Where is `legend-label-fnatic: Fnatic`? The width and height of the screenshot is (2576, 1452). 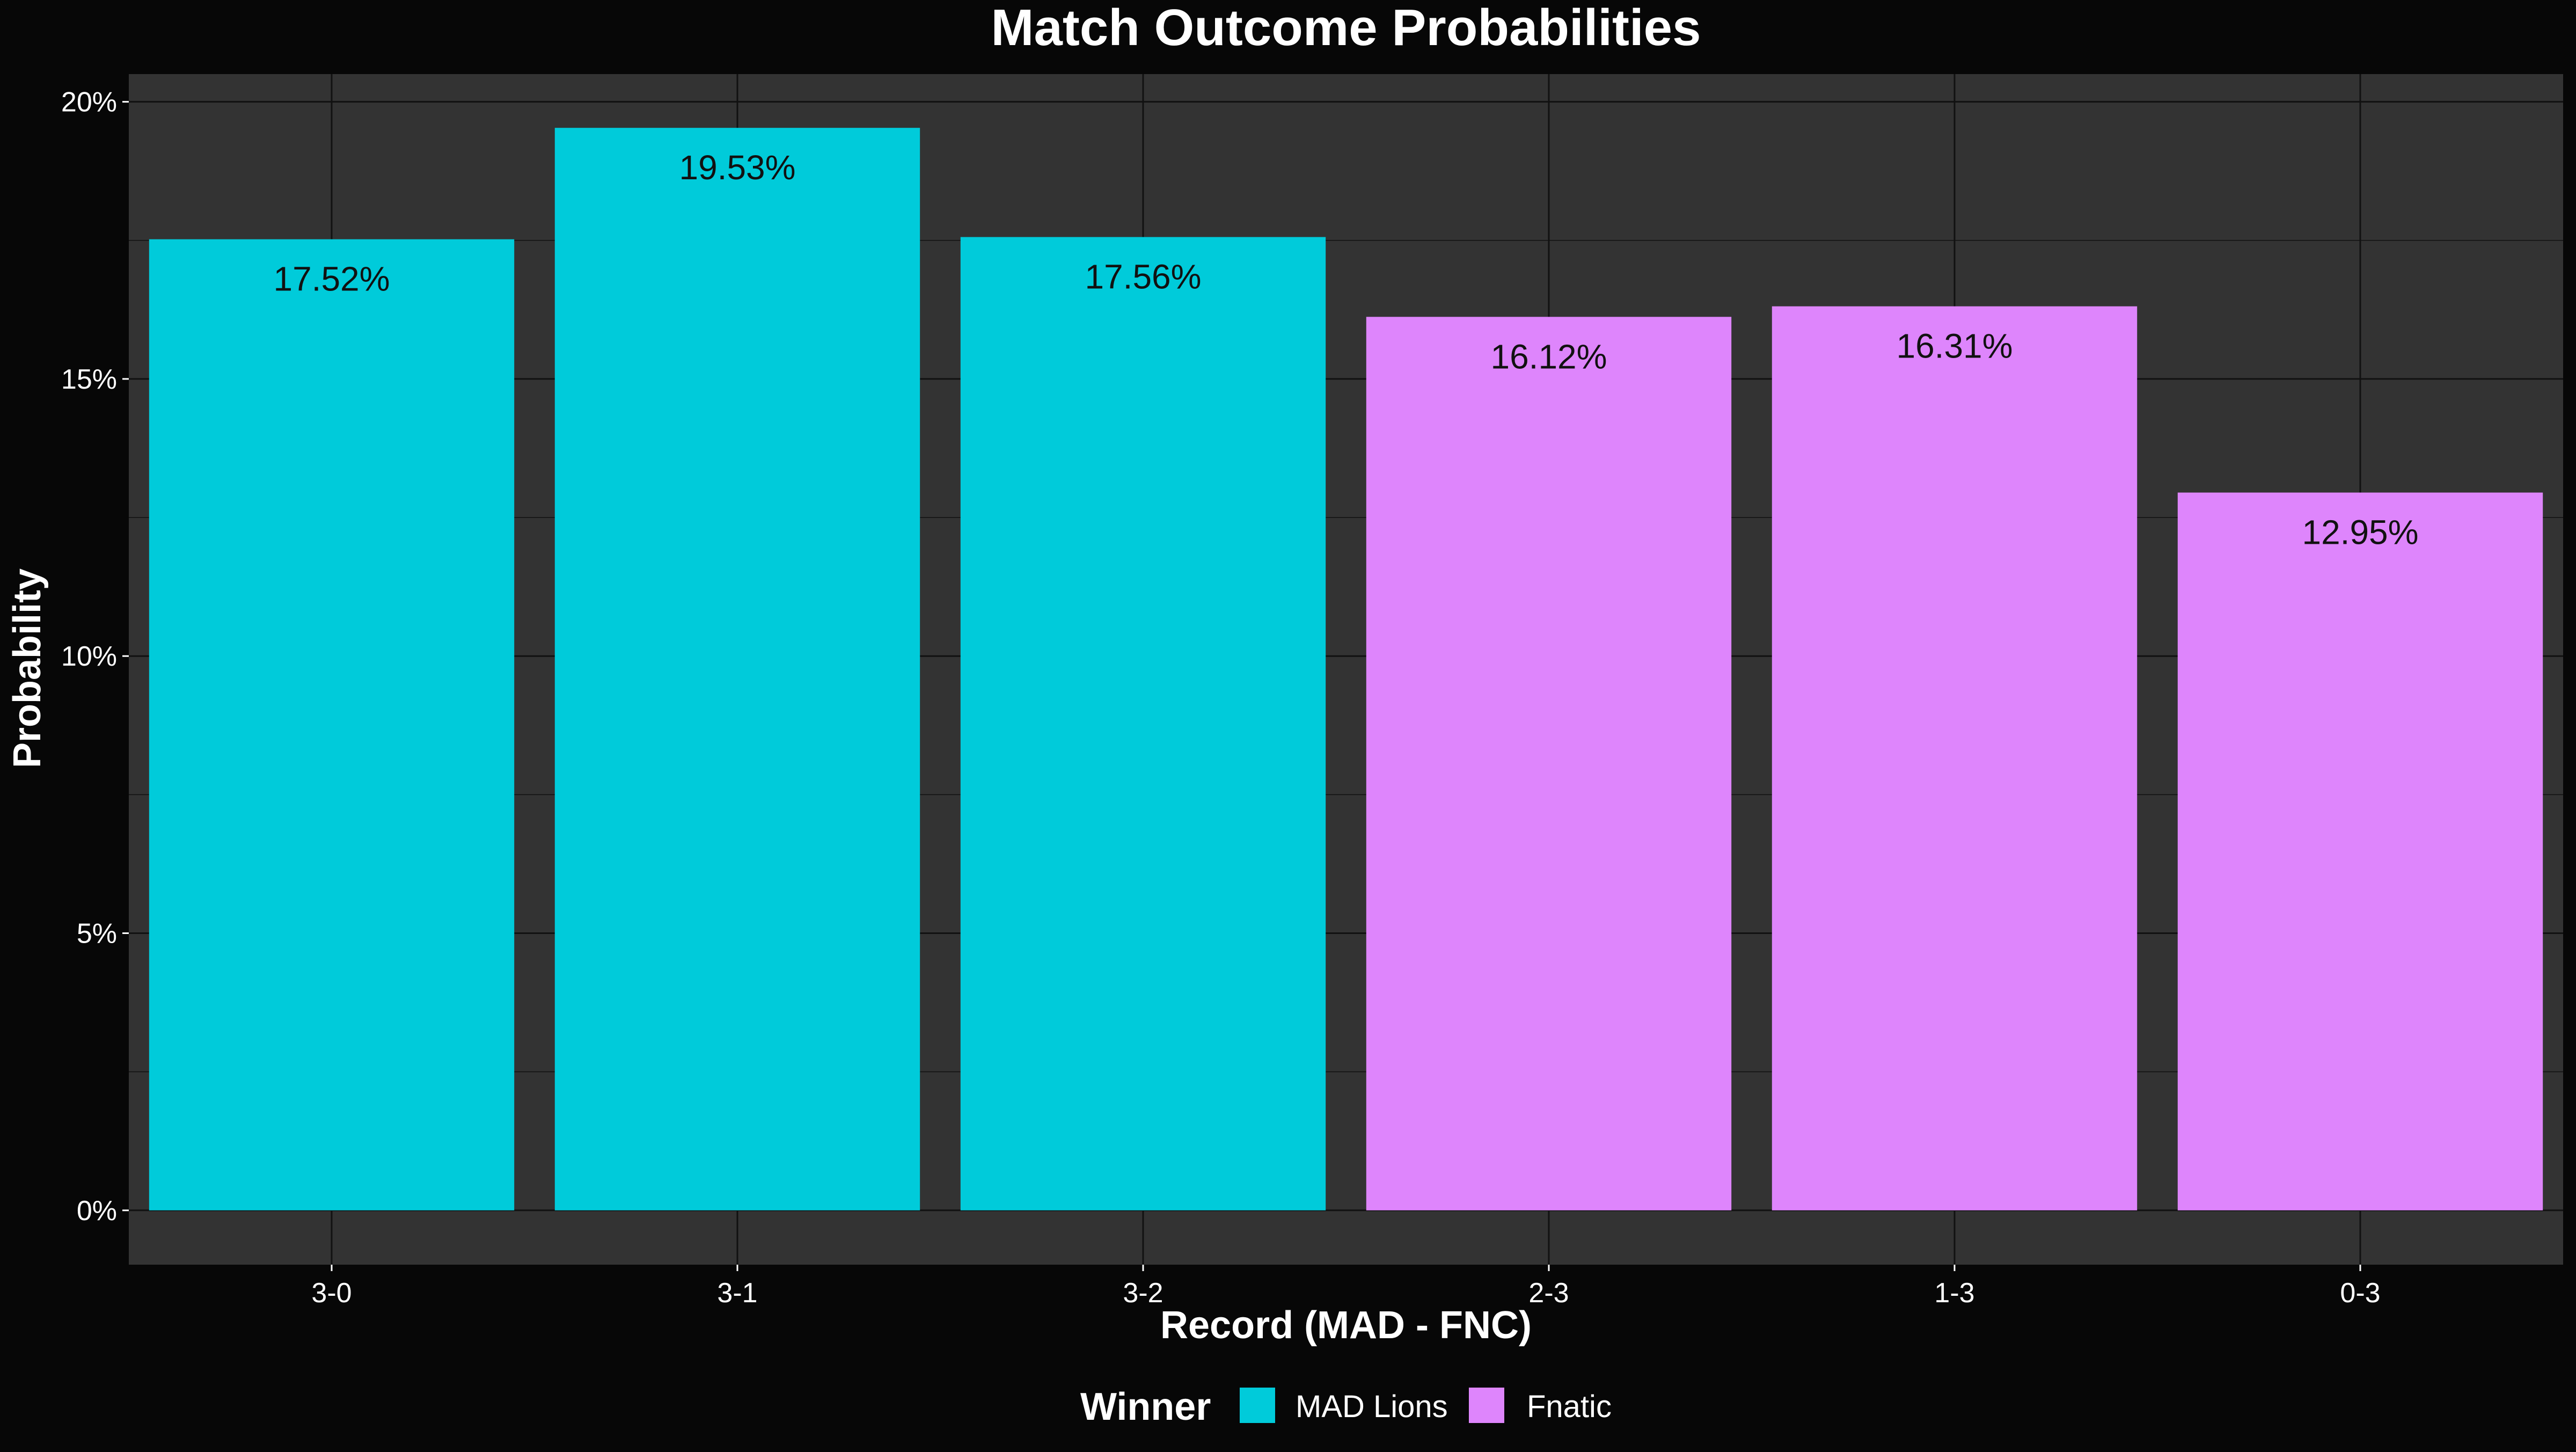 legend-label-fnatic: Fnatic is located at coordinates (1569, 1406).